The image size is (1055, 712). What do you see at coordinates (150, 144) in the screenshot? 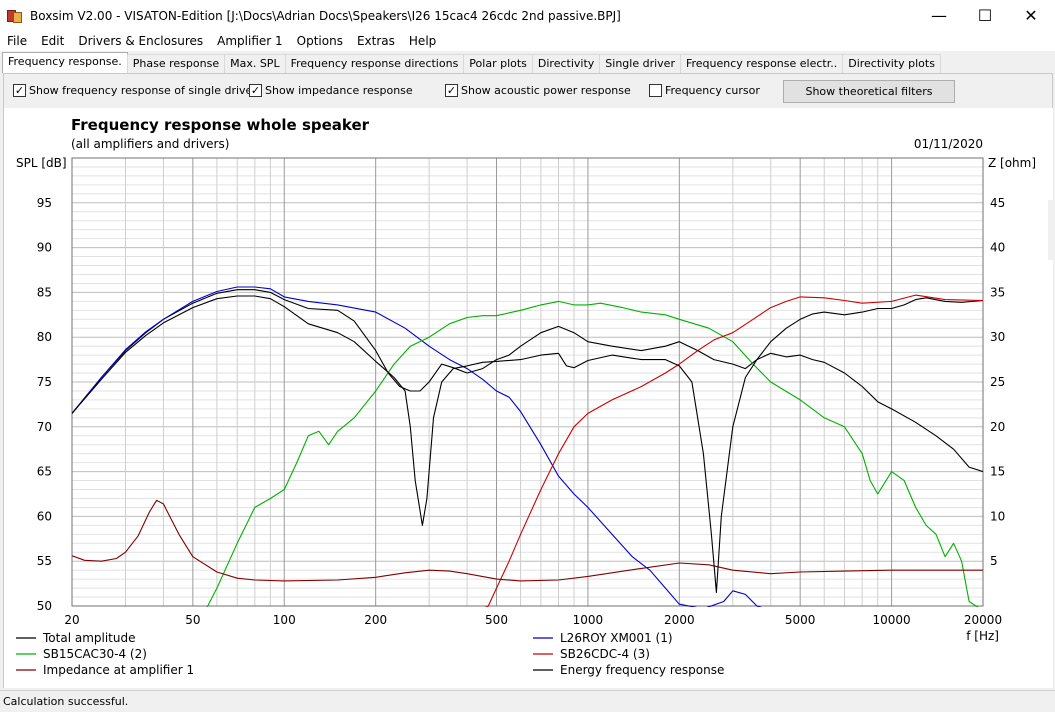
I see `chart-subtitle: (all amplifiers and drivers)` at bounding box center [150, 144].